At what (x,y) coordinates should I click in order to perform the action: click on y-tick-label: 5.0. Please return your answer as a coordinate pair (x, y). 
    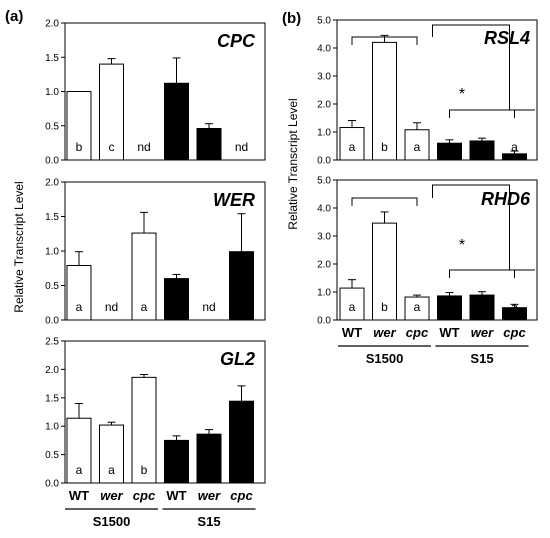
    Looking at the image, I should click on (324, 21).